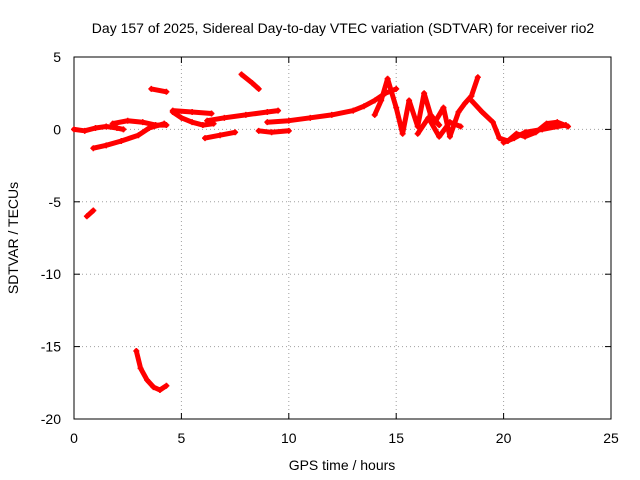 This screenshot has height=480, width=640. I want to click on series-seg3, so click(139, 123).